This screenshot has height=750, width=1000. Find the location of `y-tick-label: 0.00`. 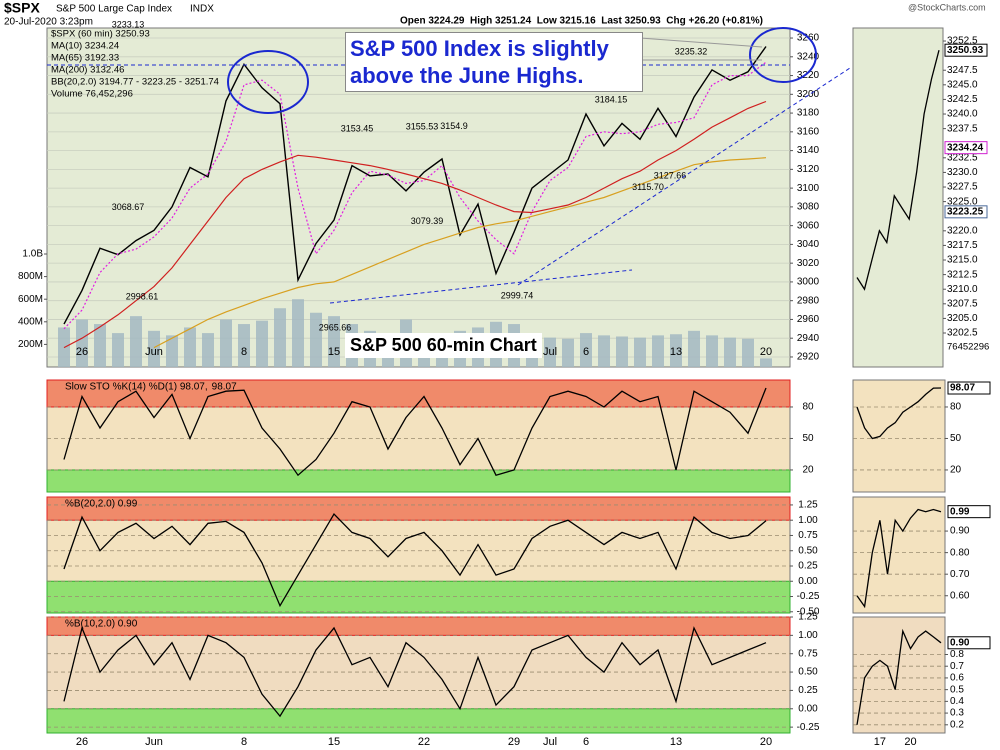

y-tick-label: 0.00 is located at coordinates (808, 581).